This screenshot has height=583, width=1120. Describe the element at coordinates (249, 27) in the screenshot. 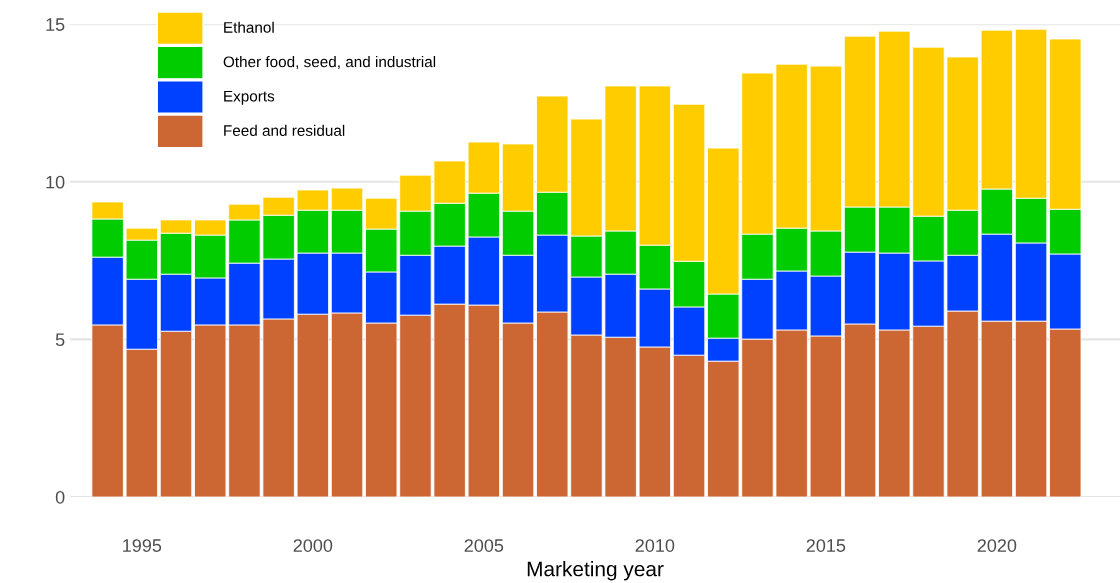

I see `legend-label: Ethanol` at that location.